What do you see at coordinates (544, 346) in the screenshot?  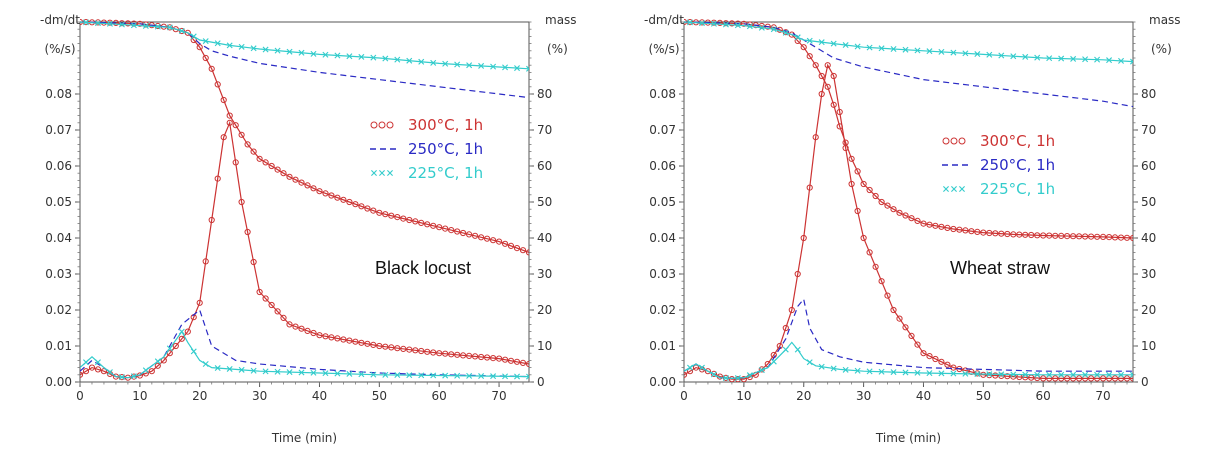 I see `y-right-tick-label: 10` at bounding box center [544, 346].